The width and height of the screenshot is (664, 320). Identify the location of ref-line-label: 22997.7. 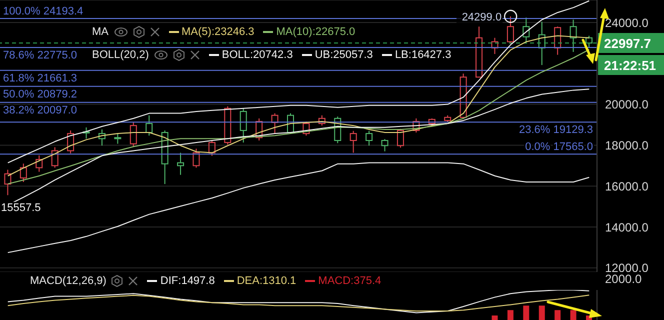
(627, 43).